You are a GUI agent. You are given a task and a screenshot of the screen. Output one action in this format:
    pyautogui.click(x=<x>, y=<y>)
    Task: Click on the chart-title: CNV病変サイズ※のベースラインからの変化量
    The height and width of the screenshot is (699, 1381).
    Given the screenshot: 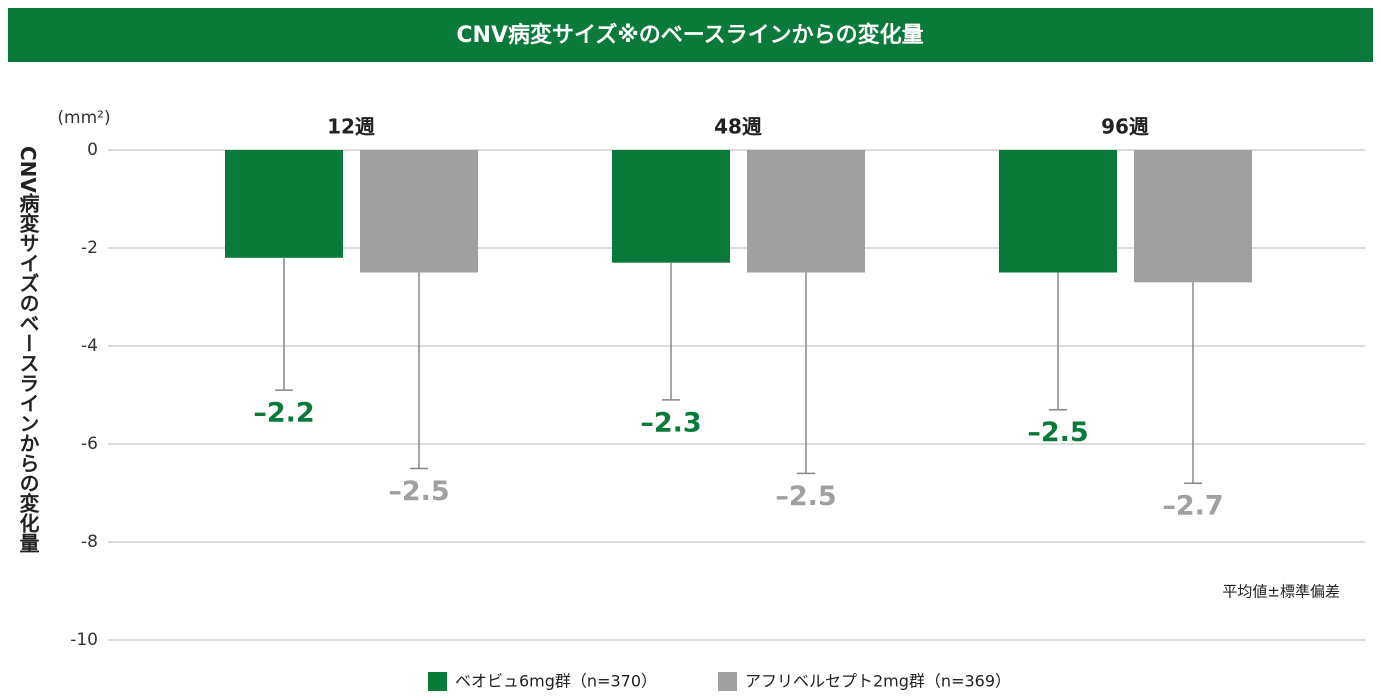 What is the action you would take?
    pyautogui.click(x=689, y=35)
    